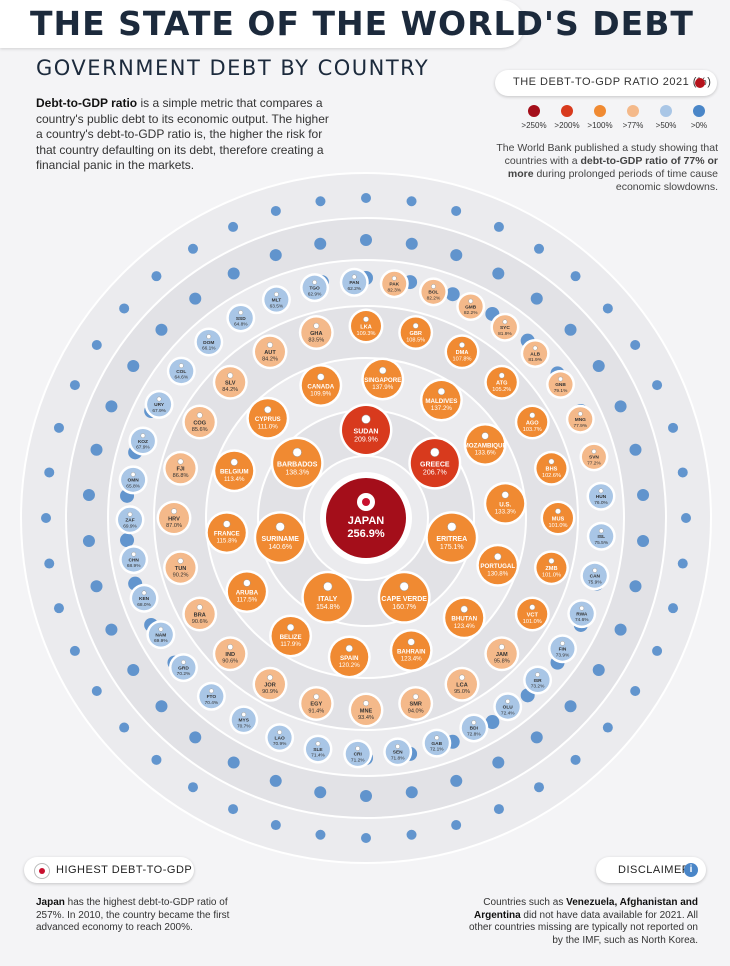  What do you see at coordinates (144, 599) in the screenshot?
I see `country-code-label: KEN` at bounding box center [144, 599].